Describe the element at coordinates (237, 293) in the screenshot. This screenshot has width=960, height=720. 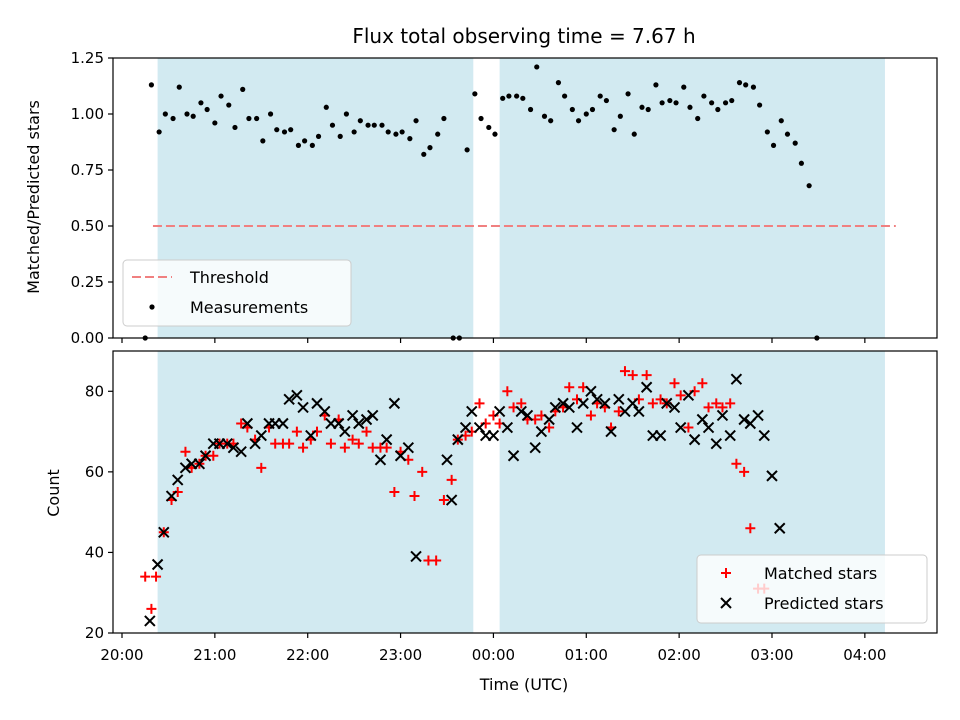
I see `top-legend: Threshold Measurements` at that location.